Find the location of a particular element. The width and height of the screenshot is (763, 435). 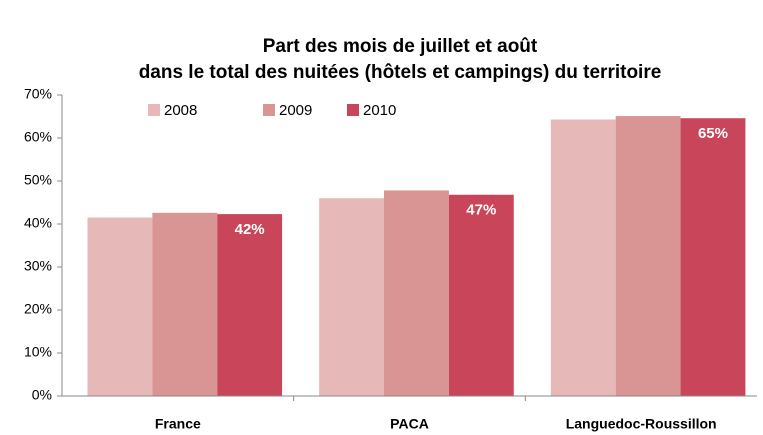

y-tick-label: 40% is located at coordinates (38, 223).